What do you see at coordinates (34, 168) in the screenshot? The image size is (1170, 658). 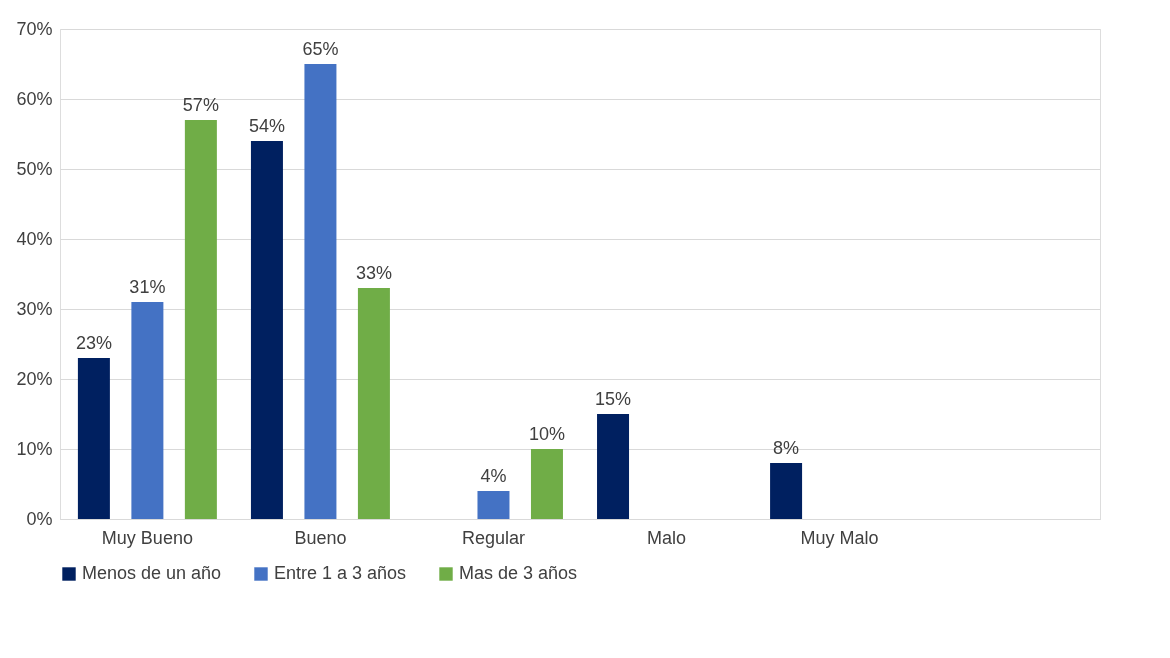 I see `y-tick-label: 50%` at bounding box center [34, 168].